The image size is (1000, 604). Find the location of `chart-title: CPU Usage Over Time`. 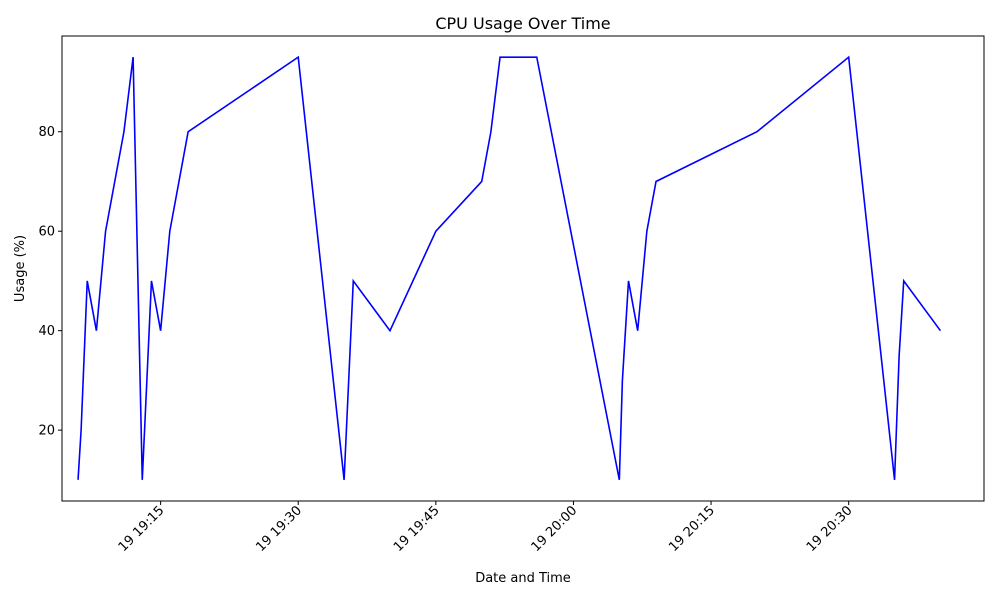

chart-title: CPU Usage Over Time is located at coordinates (522, 23).